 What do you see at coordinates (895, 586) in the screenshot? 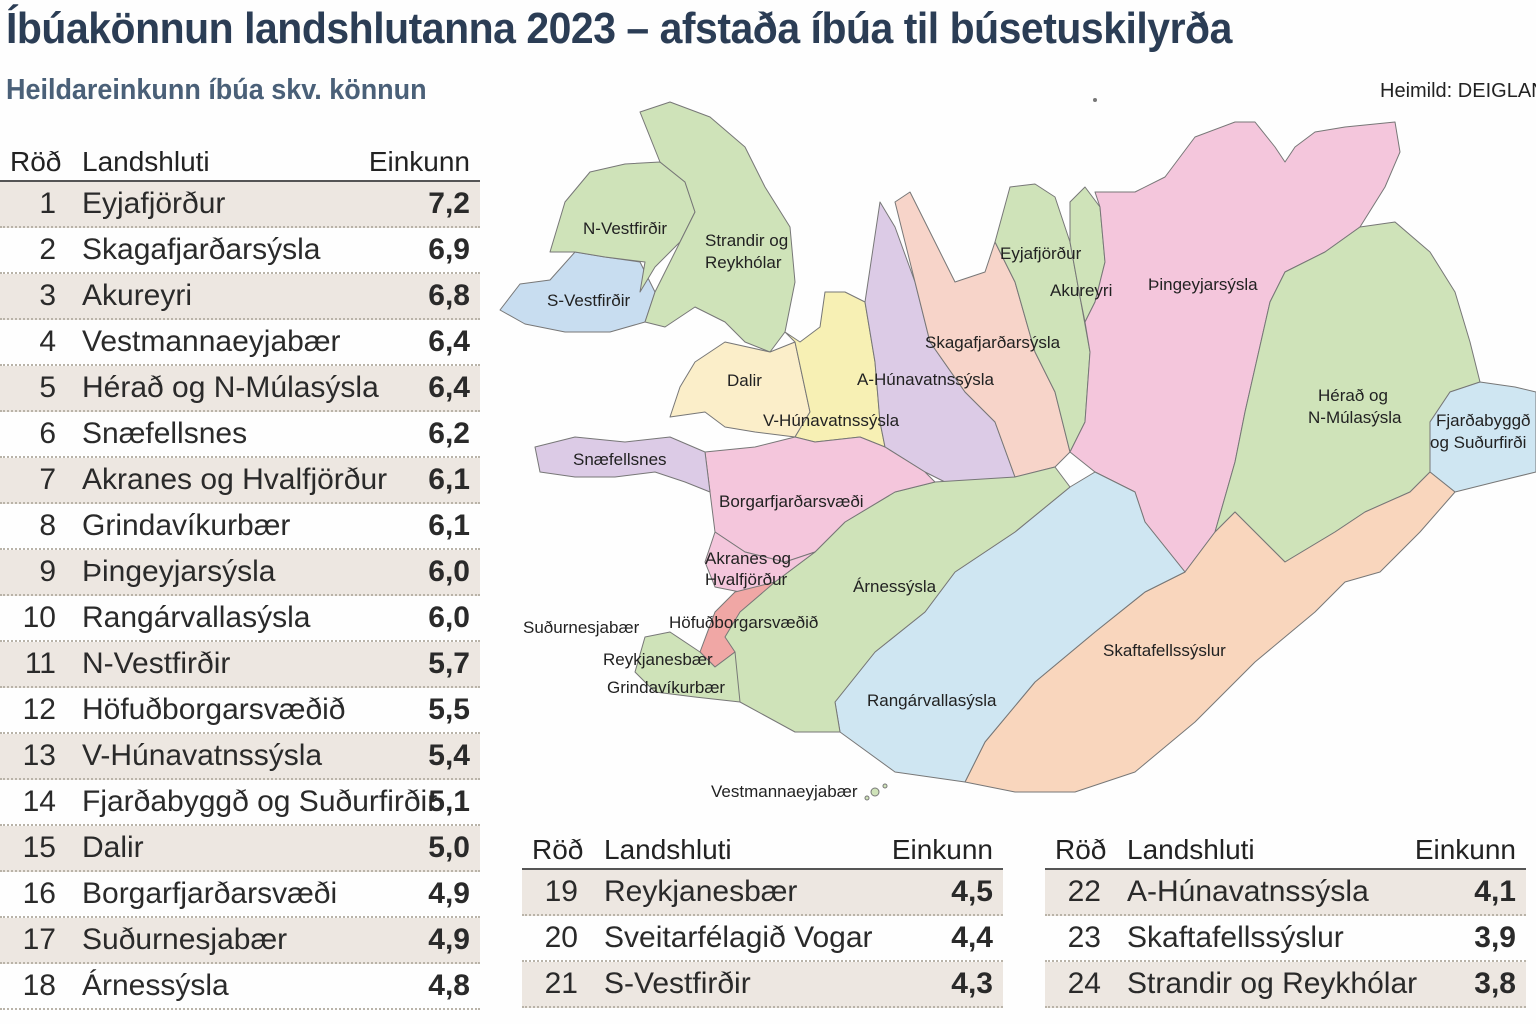
I see `map-label-arnessysla: Árnessýsla` at bounding box center [895, 586].